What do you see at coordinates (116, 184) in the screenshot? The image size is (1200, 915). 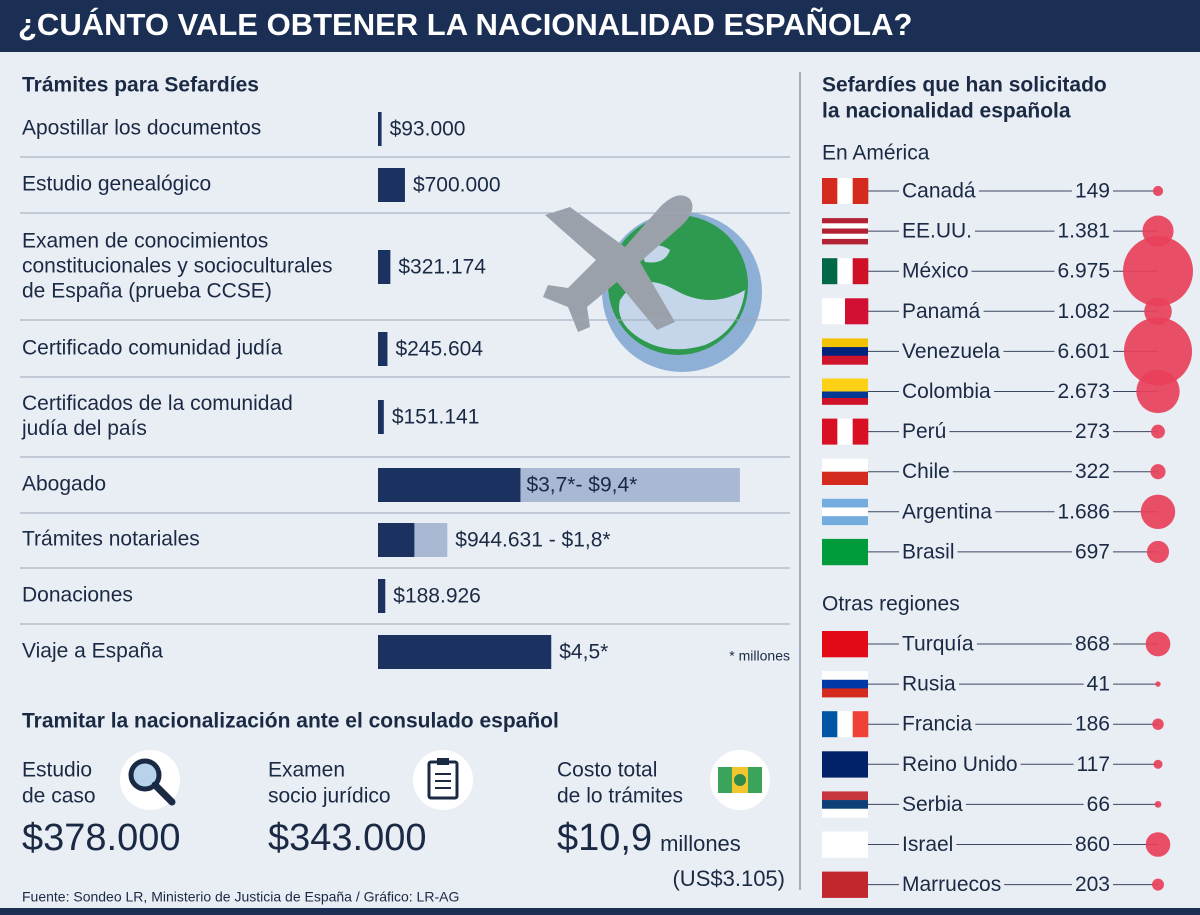 I see `cost-label: Estudio genealógico` at bounding box center [116, 184].